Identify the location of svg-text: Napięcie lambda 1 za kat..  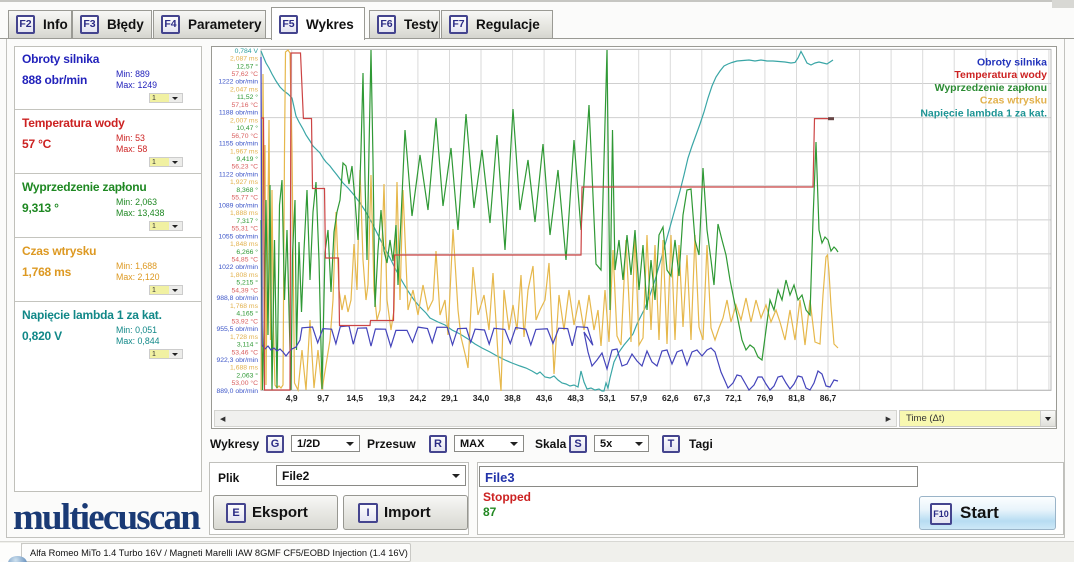
(983, 113).